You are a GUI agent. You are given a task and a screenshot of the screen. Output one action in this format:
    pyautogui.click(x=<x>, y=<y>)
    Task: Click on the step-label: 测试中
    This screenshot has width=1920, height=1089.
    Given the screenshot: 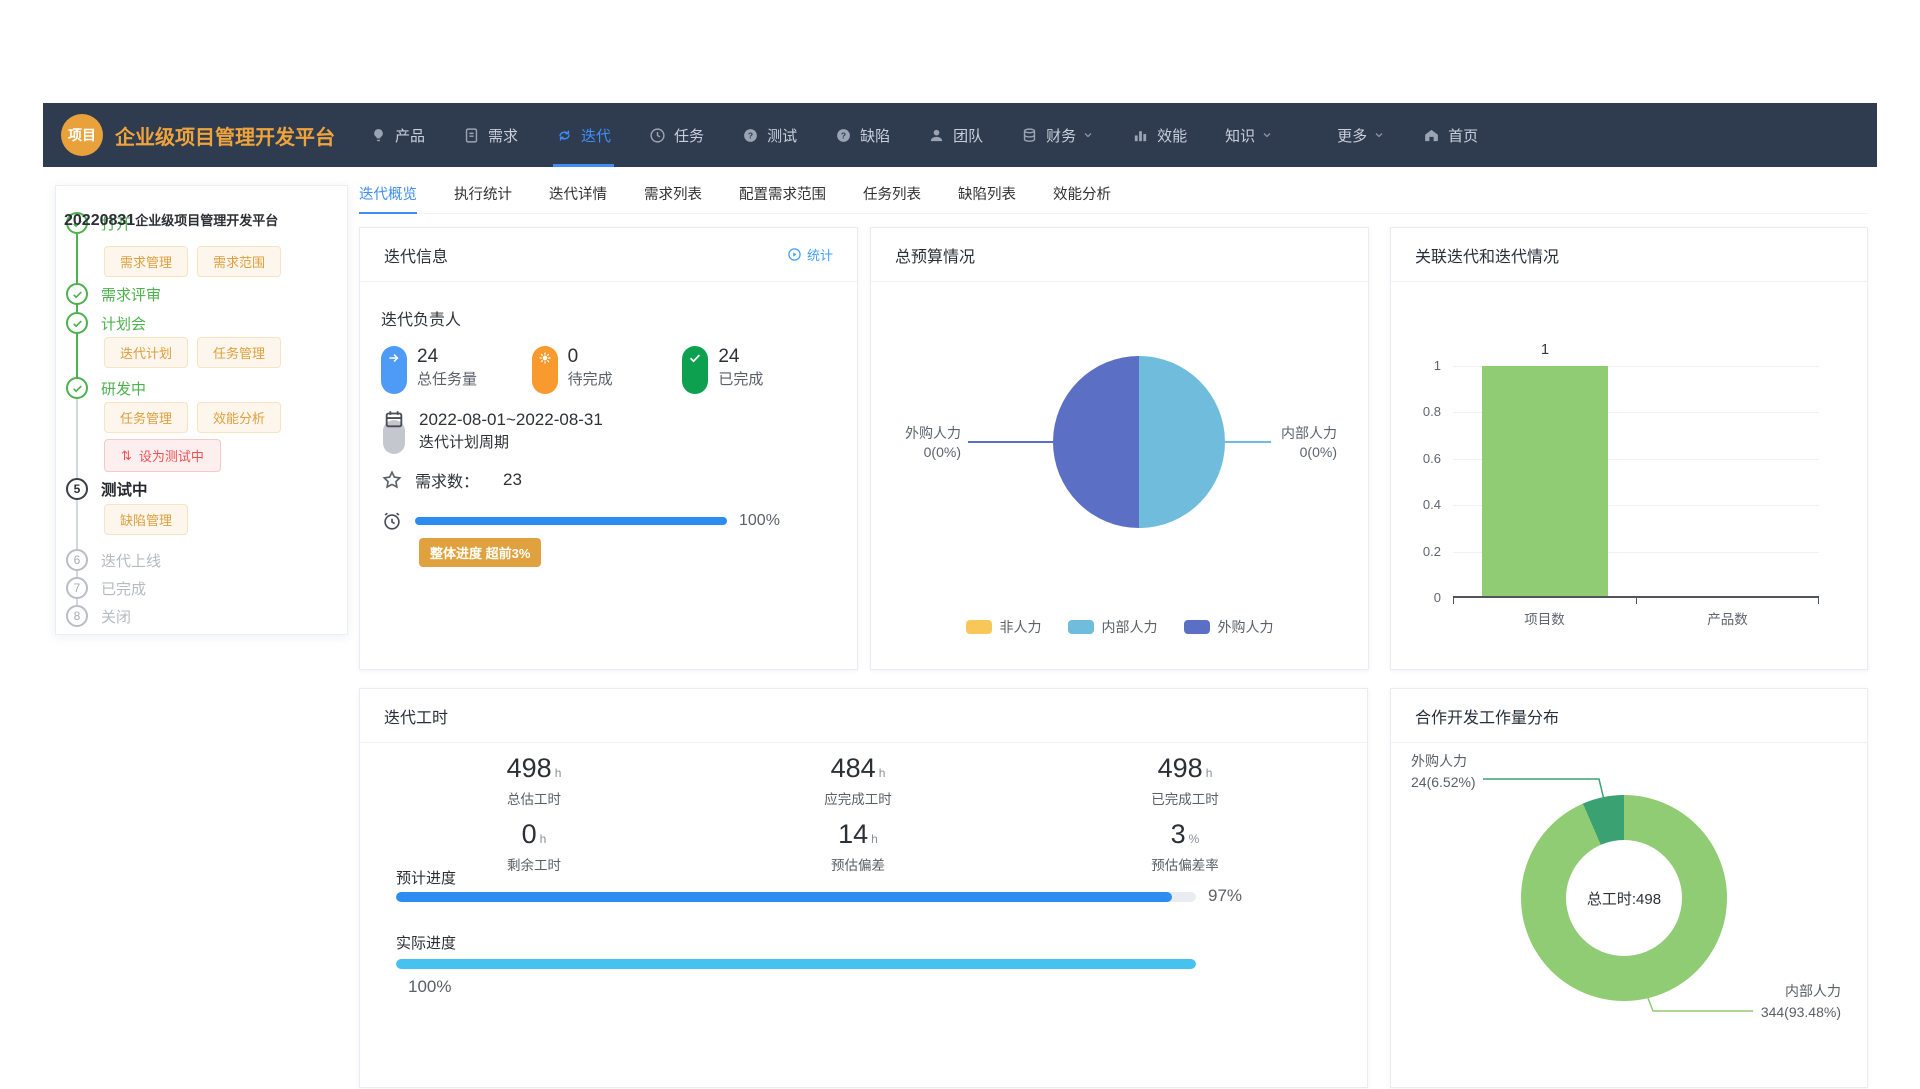 What is the action you would take?
    pyautogui.click(x=124, y=490)
    